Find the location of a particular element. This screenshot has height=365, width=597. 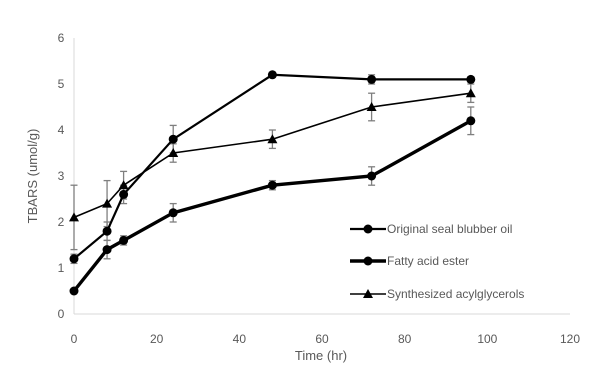

y-tick-label: 1 is located at coordinates (61, 268).